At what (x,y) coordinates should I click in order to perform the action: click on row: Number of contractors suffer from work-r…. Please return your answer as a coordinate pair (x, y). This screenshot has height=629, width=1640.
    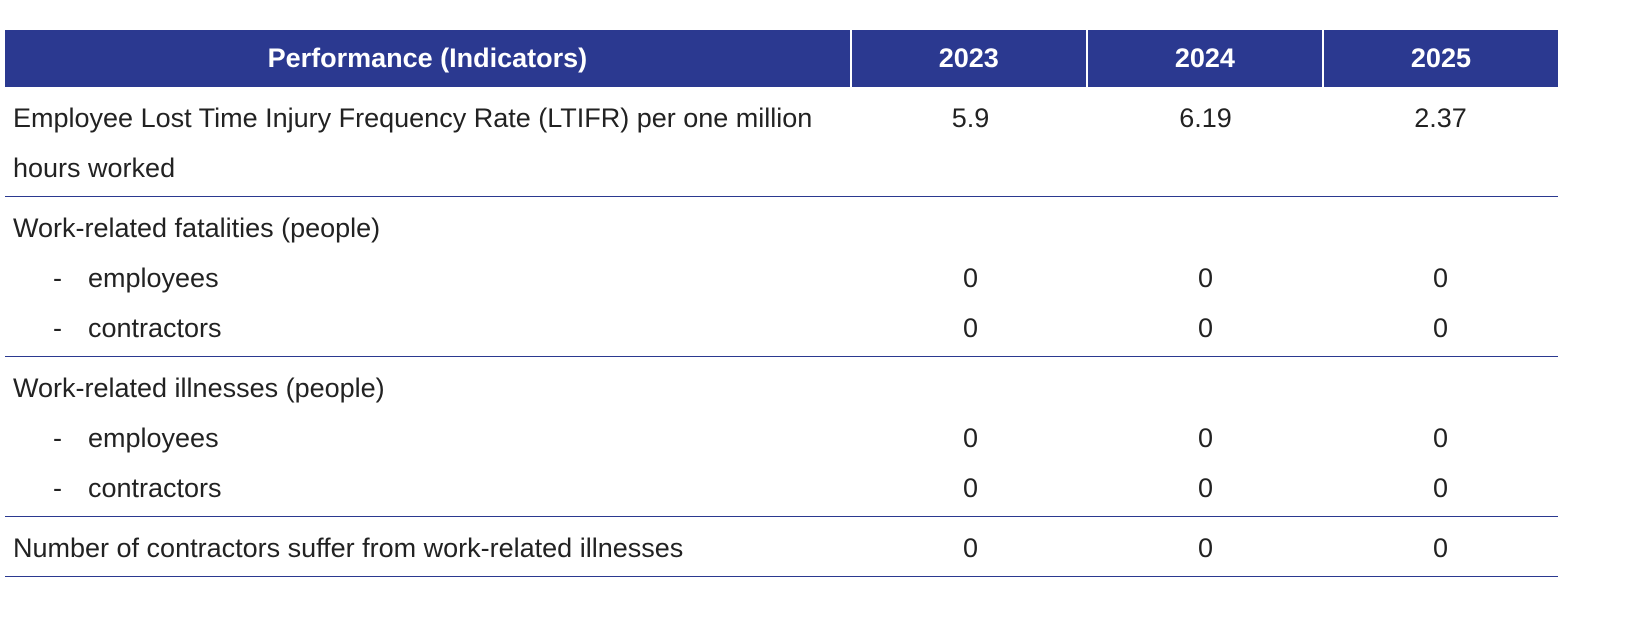
    Looking at the image, I should click on (781, 548).